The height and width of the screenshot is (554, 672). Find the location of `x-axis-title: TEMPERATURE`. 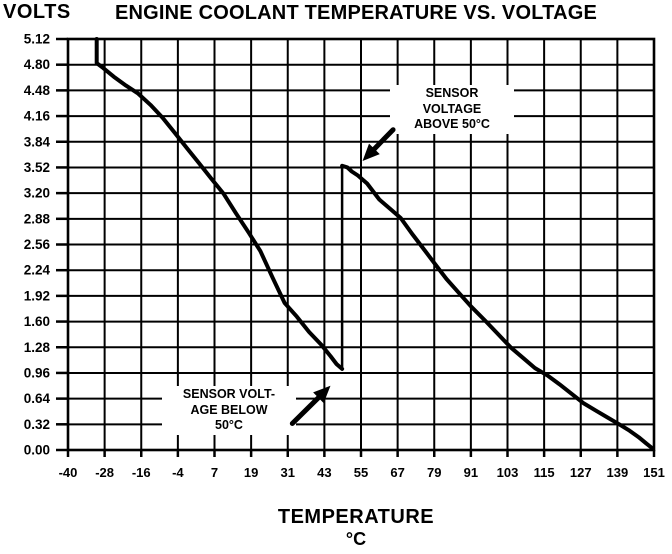

x-axis-title: TEMPERATURE is located at coordinates (356, 517).